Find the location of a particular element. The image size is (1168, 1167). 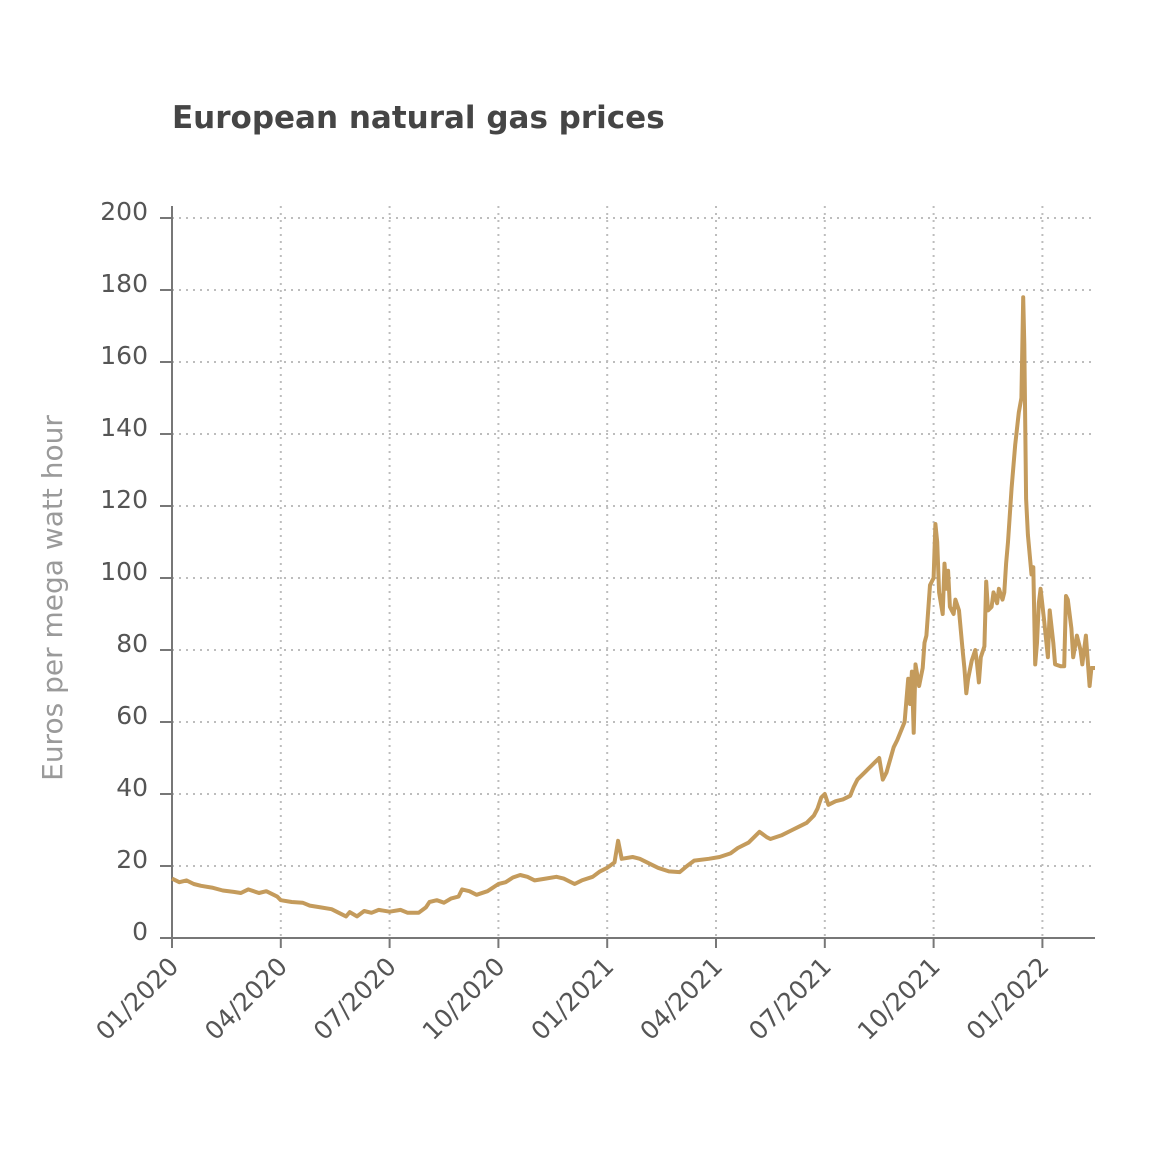

x-tick-label: 04/2021 is located at coordinates (681, 999).